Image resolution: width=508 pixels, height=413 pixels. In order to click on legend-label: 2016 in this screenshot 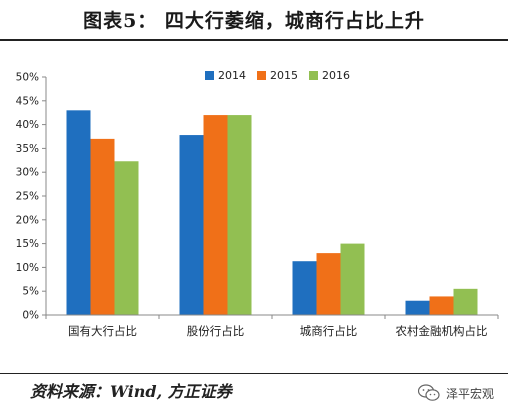, I will do `click(336, 75)`.